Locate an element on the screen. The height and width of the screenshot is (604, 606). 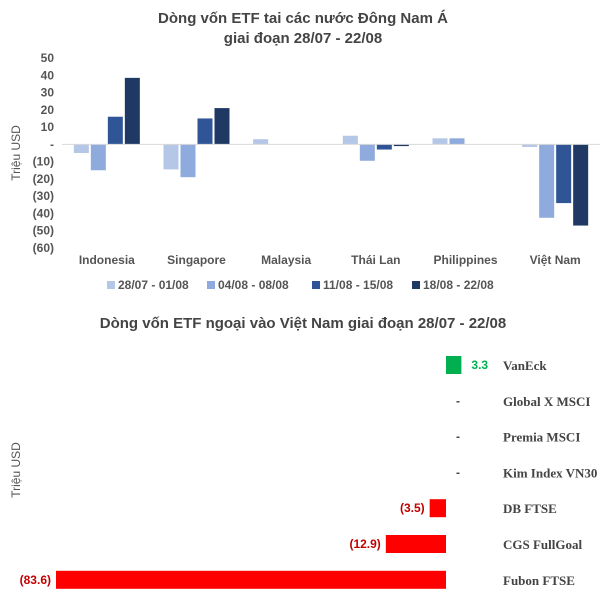
chart1-category-label: Singapore is located at coordinates (196, 260).